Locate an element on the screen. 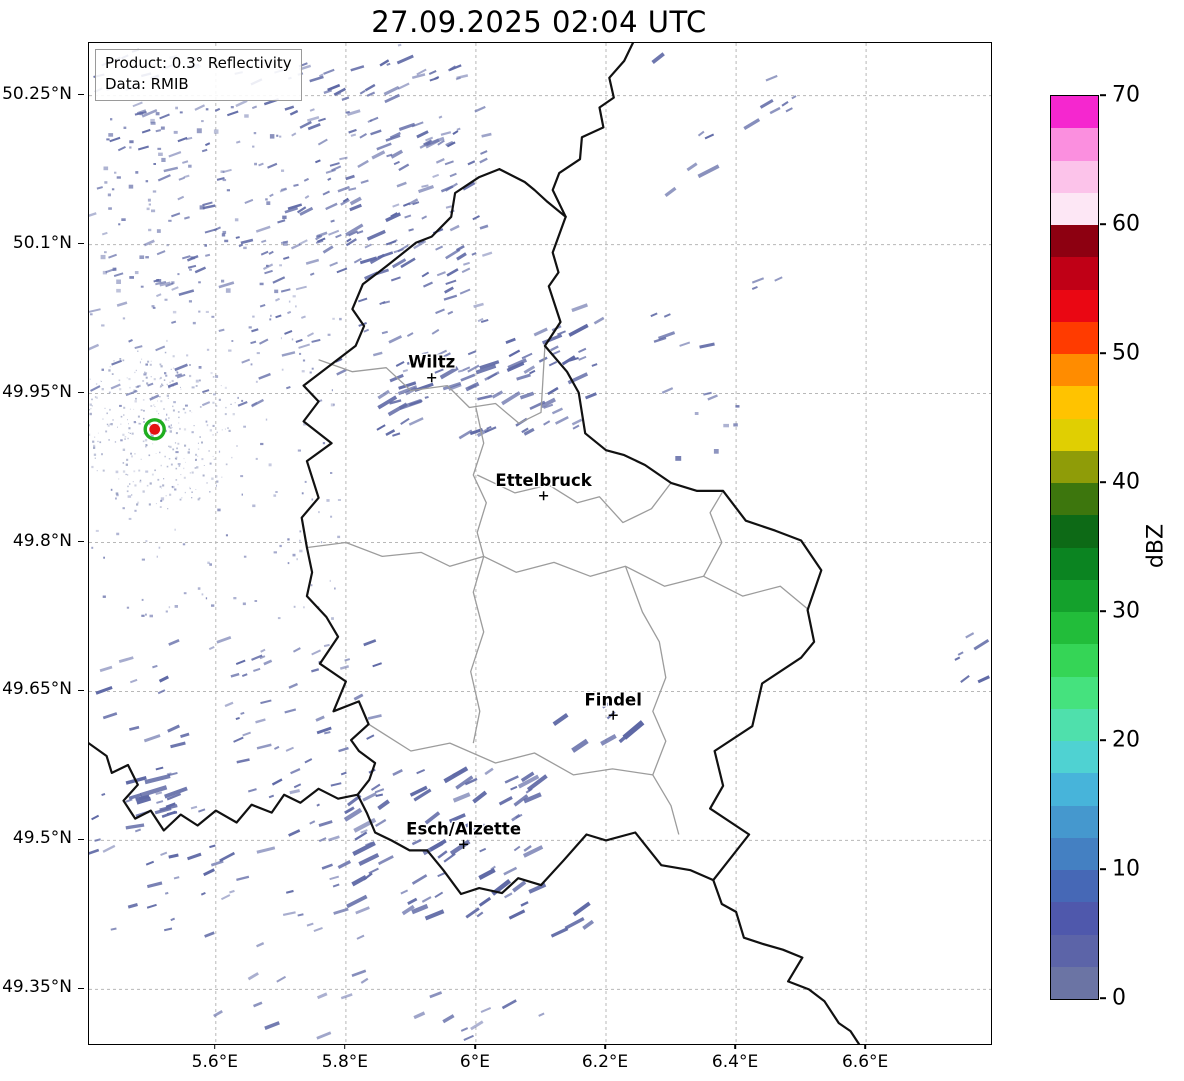 The image size is (1184, 1081). y-tick-label: 49.5°N is located at coordinates (42, 838).